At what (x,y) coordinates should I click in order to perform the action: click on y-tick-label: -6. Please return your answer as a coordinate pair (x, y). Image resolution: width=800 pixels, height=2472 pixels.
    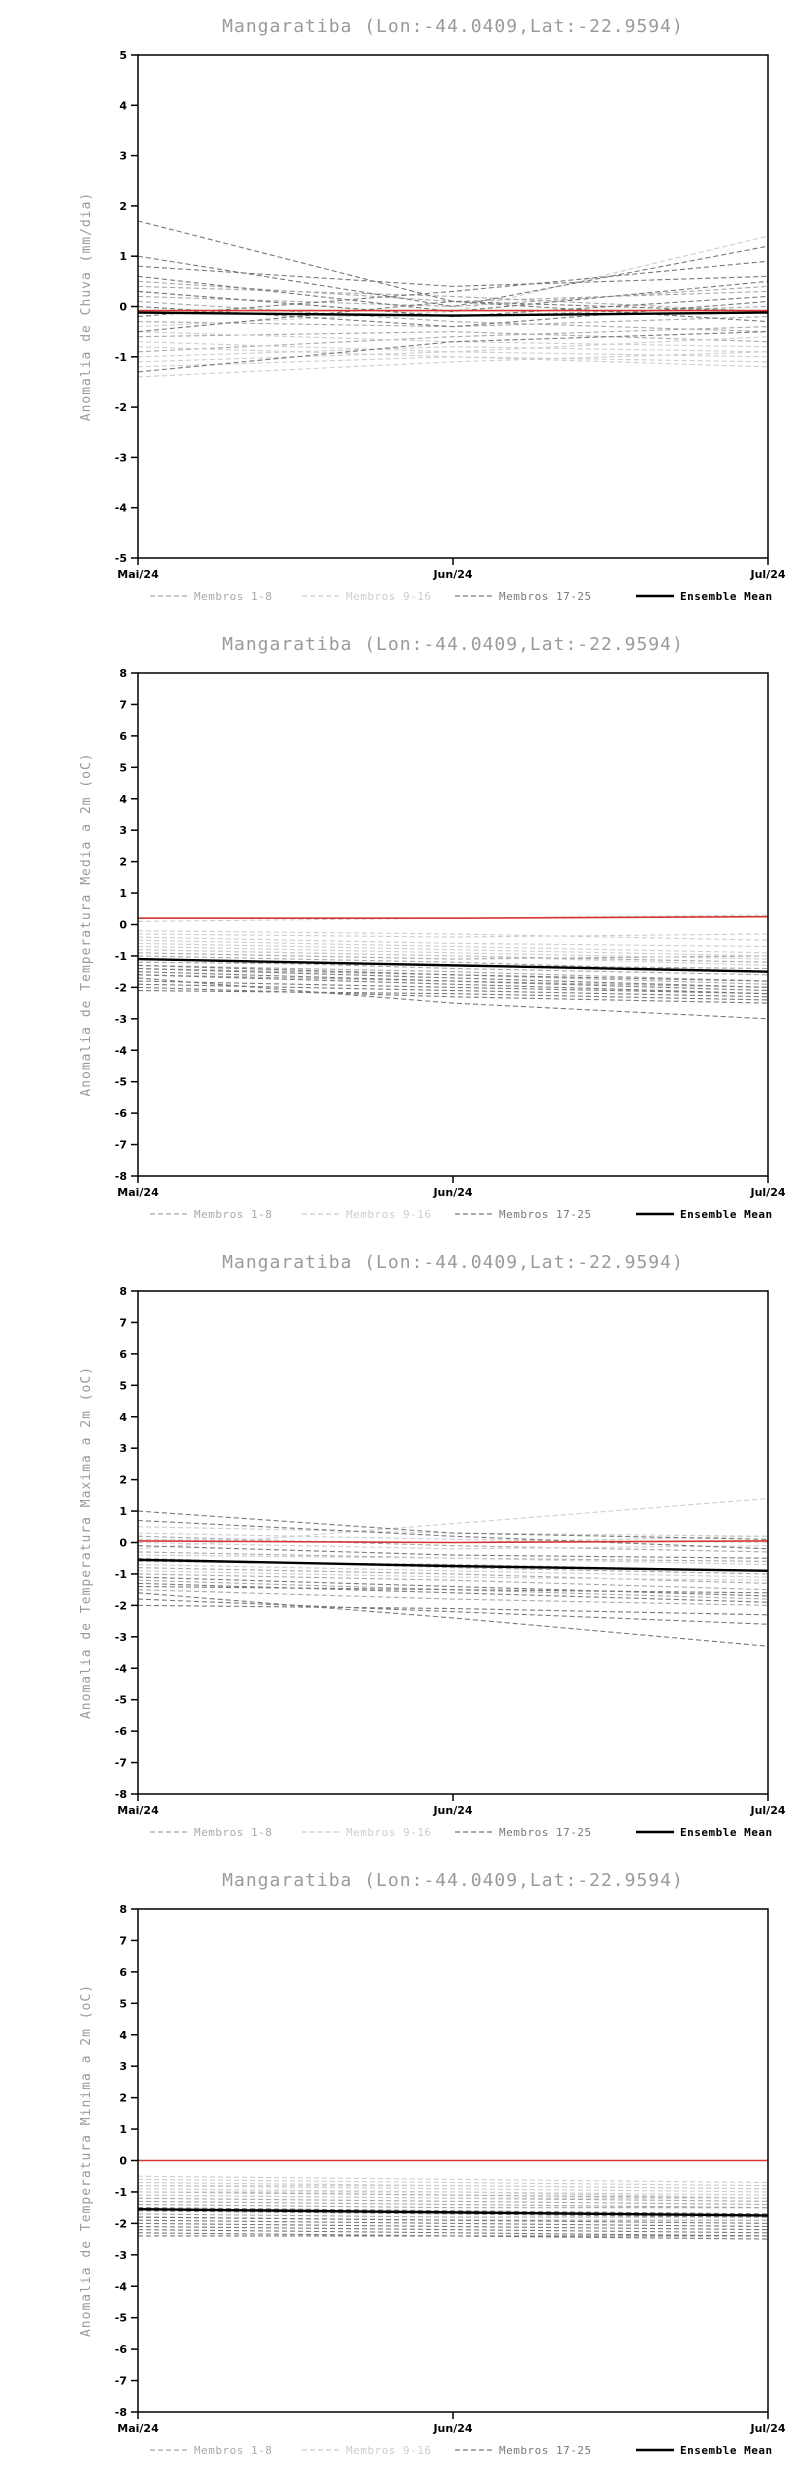
    Looking at the image, I should click on (121, 1731).